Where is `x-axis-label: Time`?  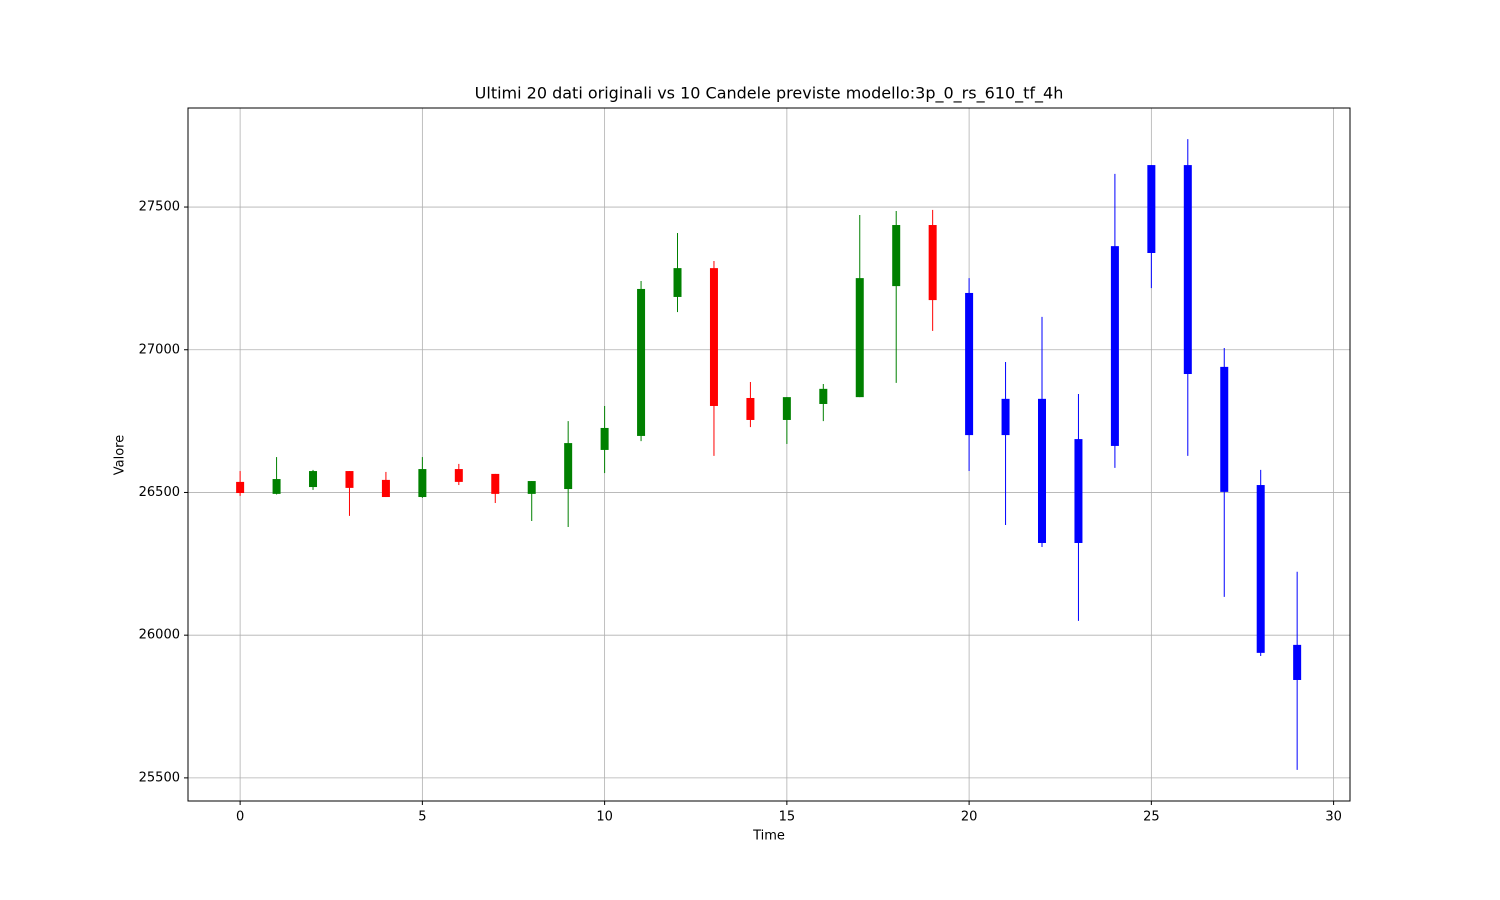
x-axis-label: Time is located at coordinates (768, 836).